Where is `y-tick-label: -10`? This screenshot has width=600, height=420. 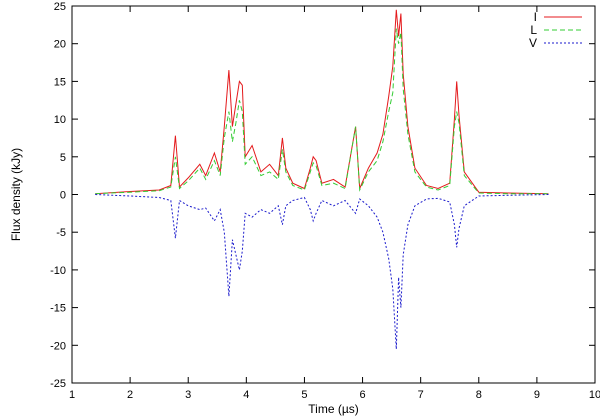 y-tick-label: -10 is located at coordinates (58, 271).